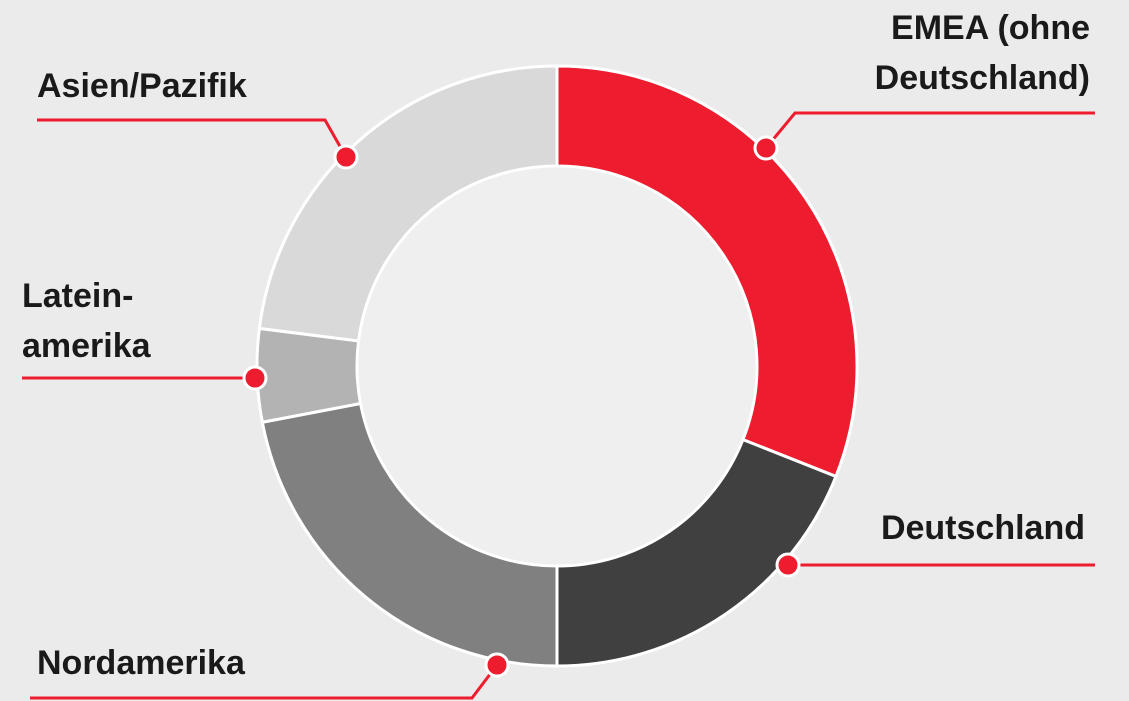 Image resolution: width=1129 pixels, height=701 pixels. What do you see at coordinates (141, 663) in the screenshot?
I see `category-label: Nordamerika` at bounding box center [141, 663].